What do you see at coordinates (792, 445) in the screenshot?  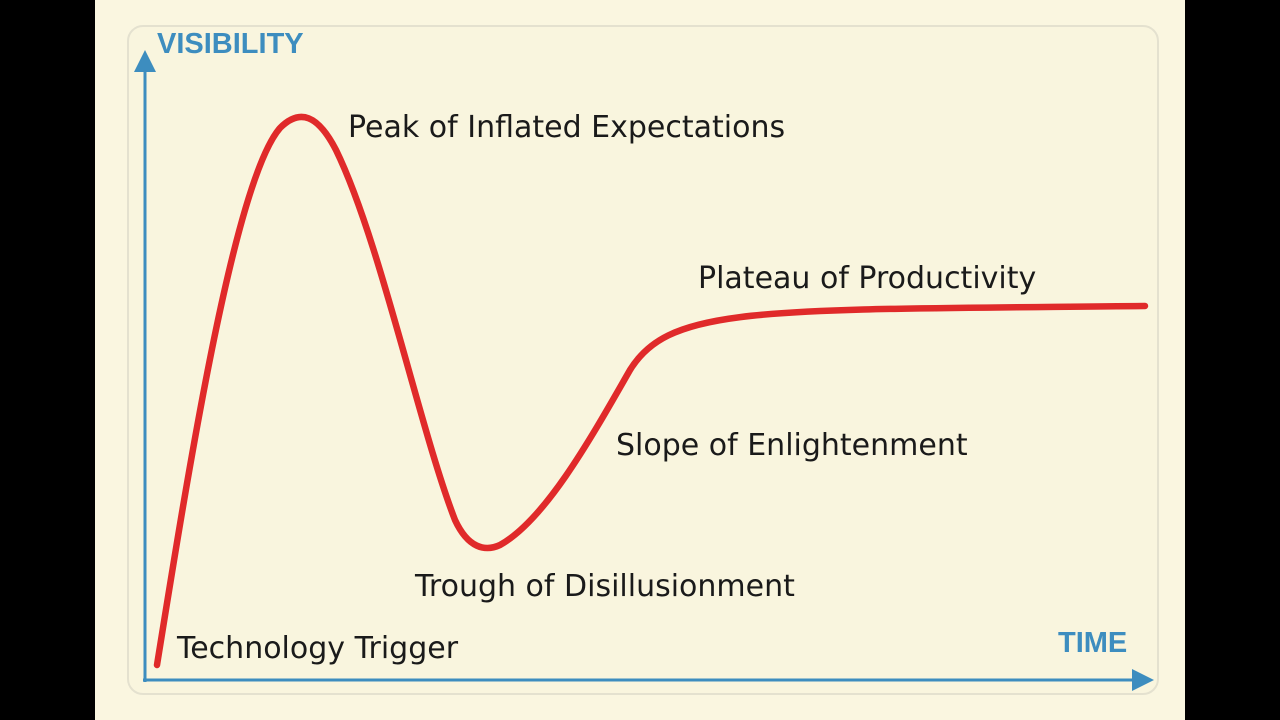 I see `label-slope-of-enlightenment: Slope of Enlightenment` at bounding box center [792, 445].